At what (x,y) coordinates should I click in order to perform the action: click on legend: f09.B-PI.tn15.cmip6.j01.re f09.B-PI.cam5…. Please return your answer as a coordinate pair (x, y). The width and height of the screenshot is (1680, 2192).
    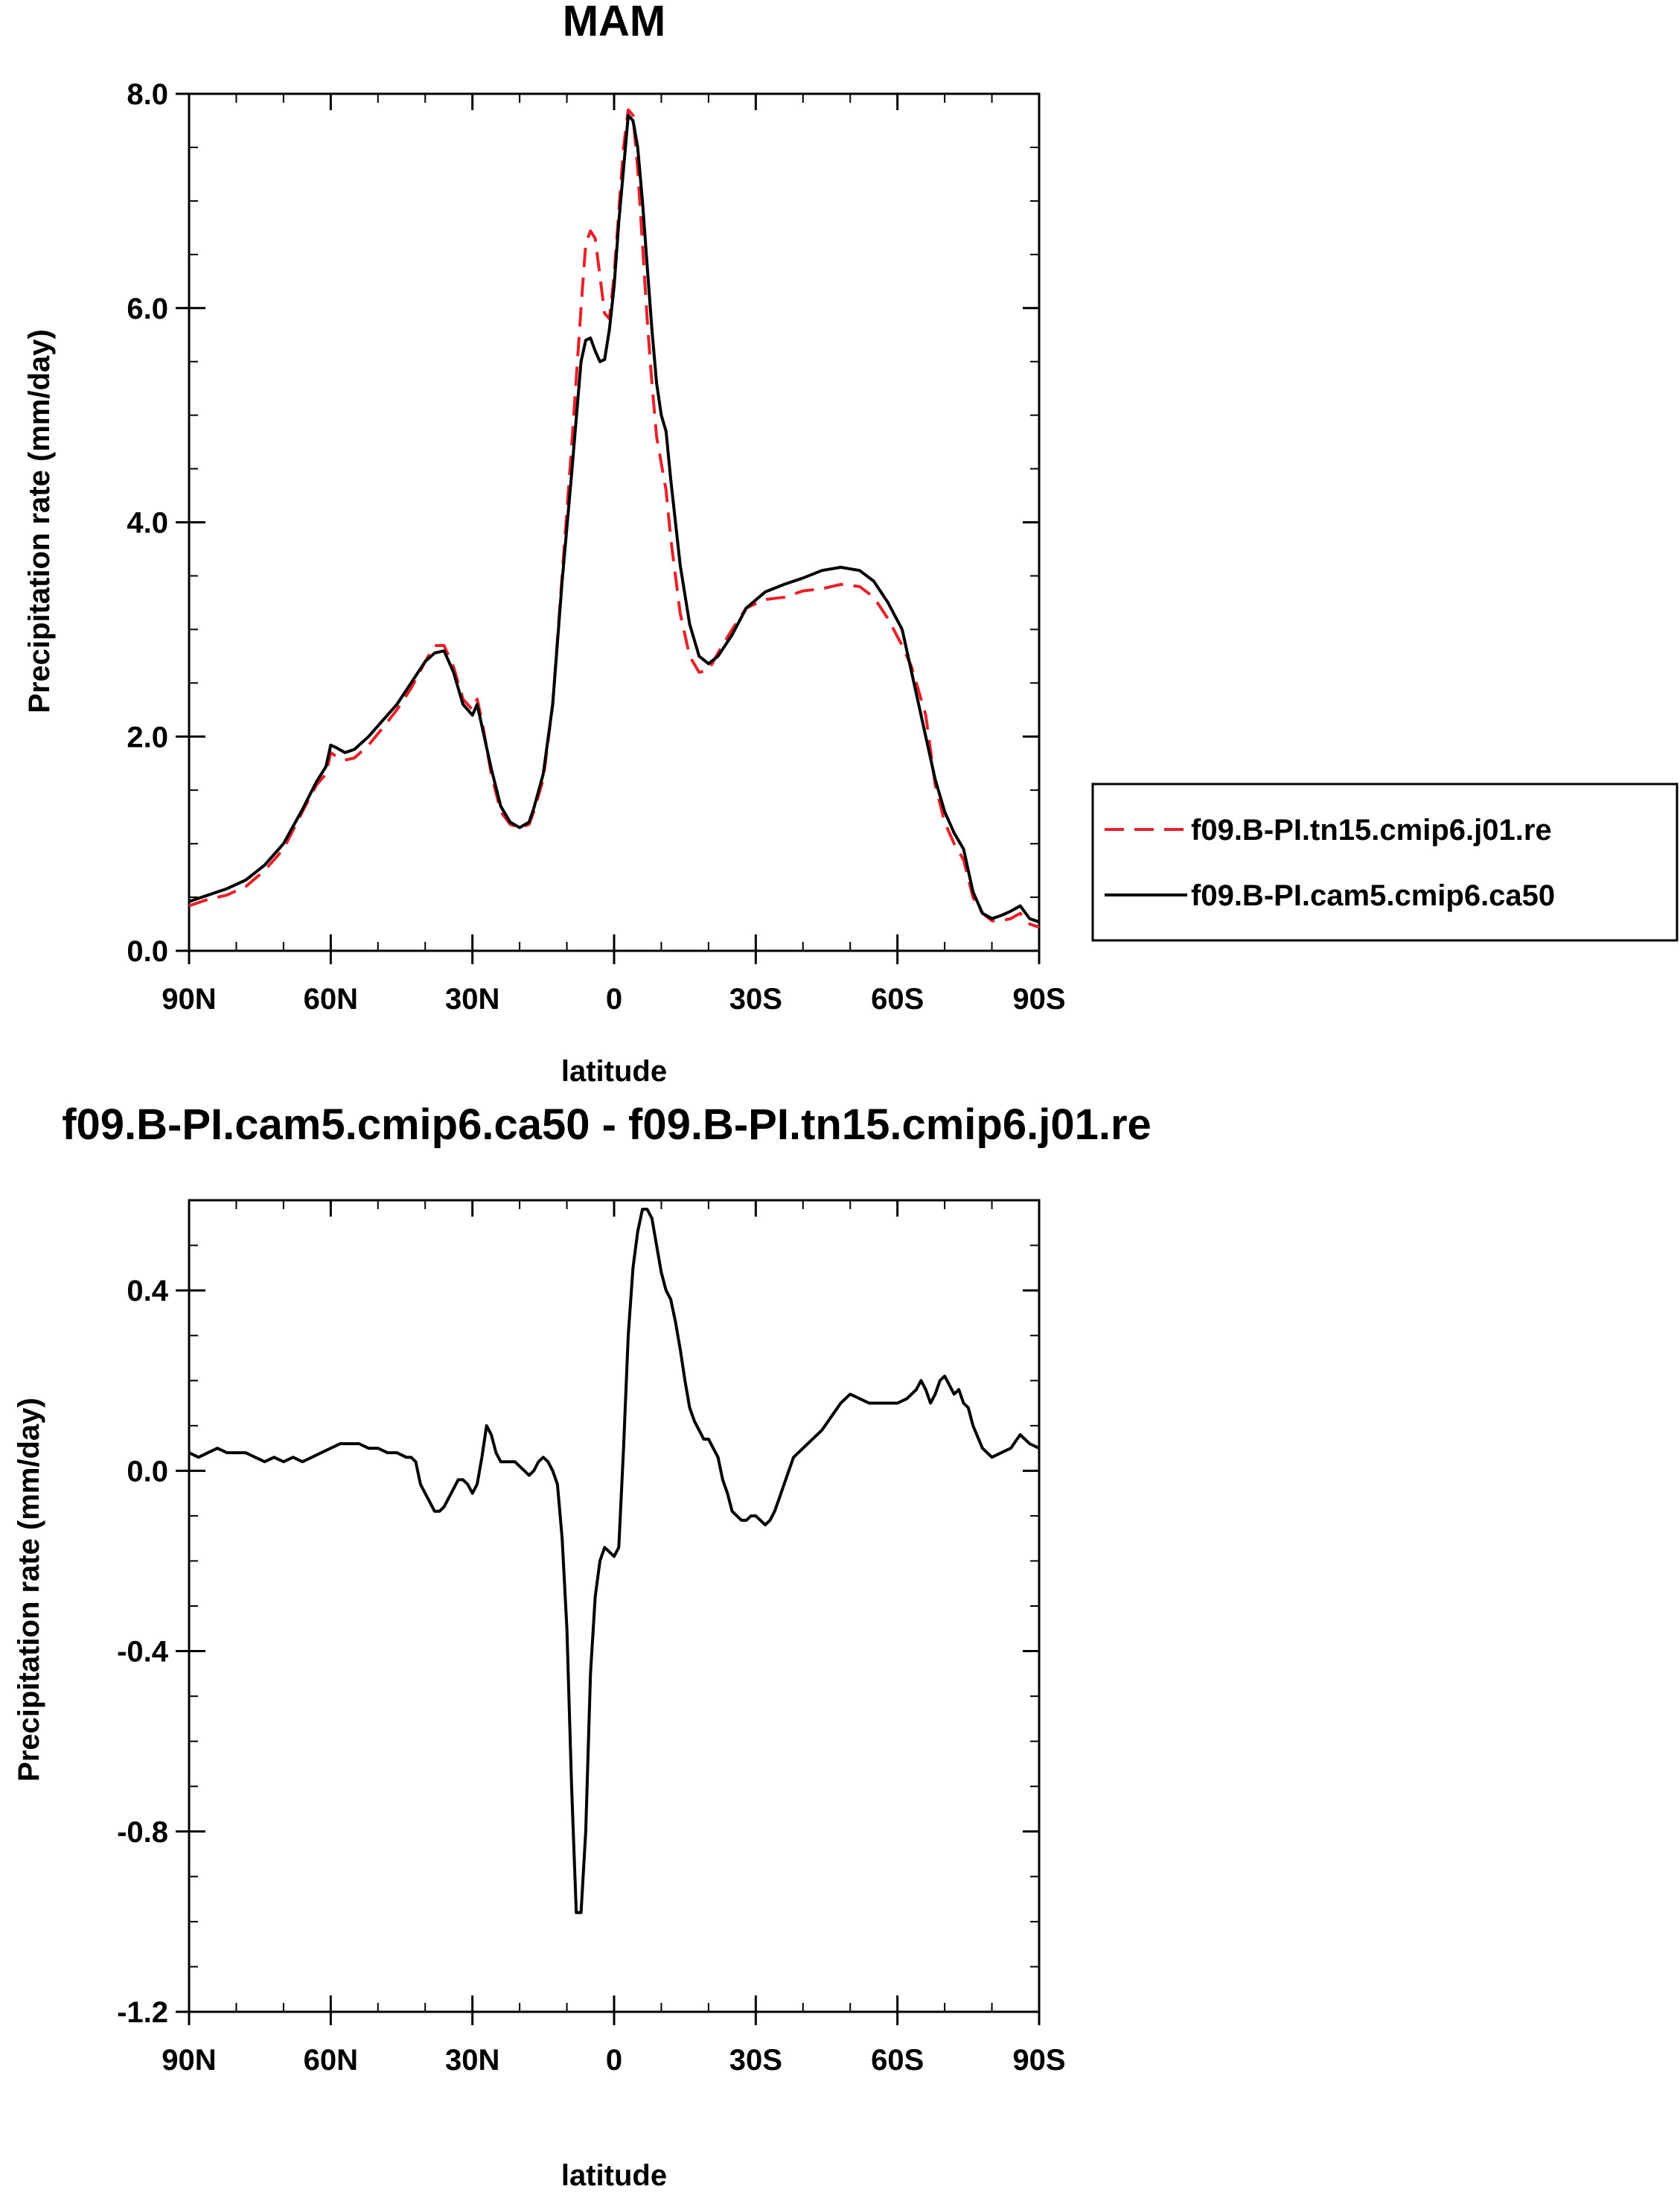
    Looking at the image, I should click on (1385, 862).